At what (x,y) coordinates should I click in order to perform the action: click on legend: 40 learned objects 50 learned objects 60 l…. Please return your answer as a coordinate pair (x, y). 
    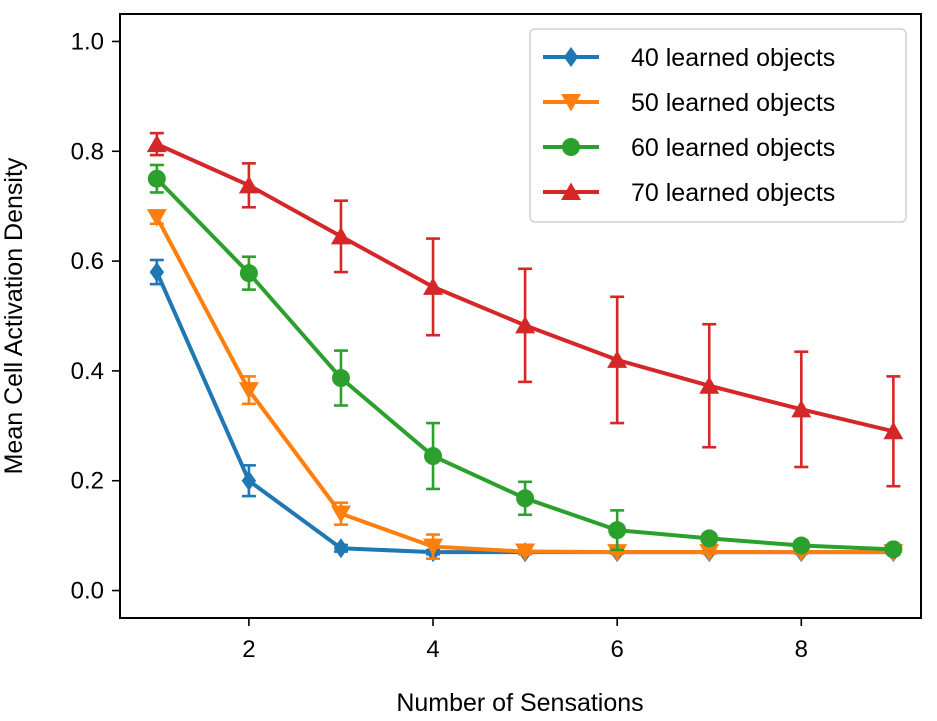
    Looking at the image, I should click on (718, 125).